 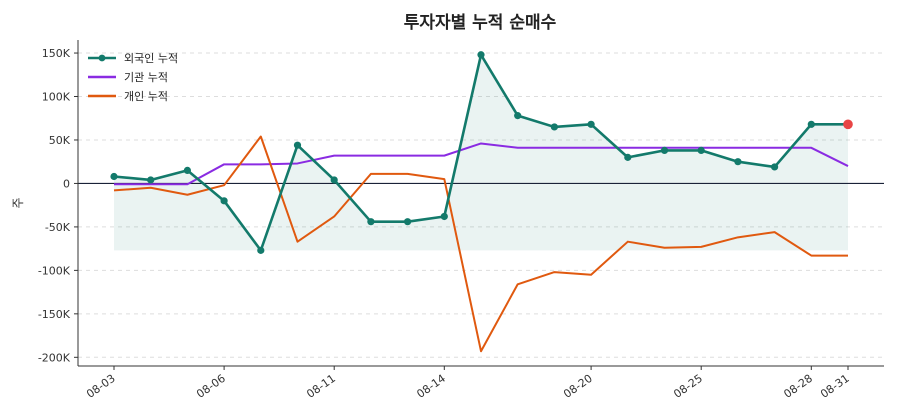 What do you see at coordinates (468, 383) in the screenshot?
I see `x-tick-labels: 08-03 08-06 08-11 08-14 08-20 08-25 08-28 08-31` at bounding box center [468, 383].